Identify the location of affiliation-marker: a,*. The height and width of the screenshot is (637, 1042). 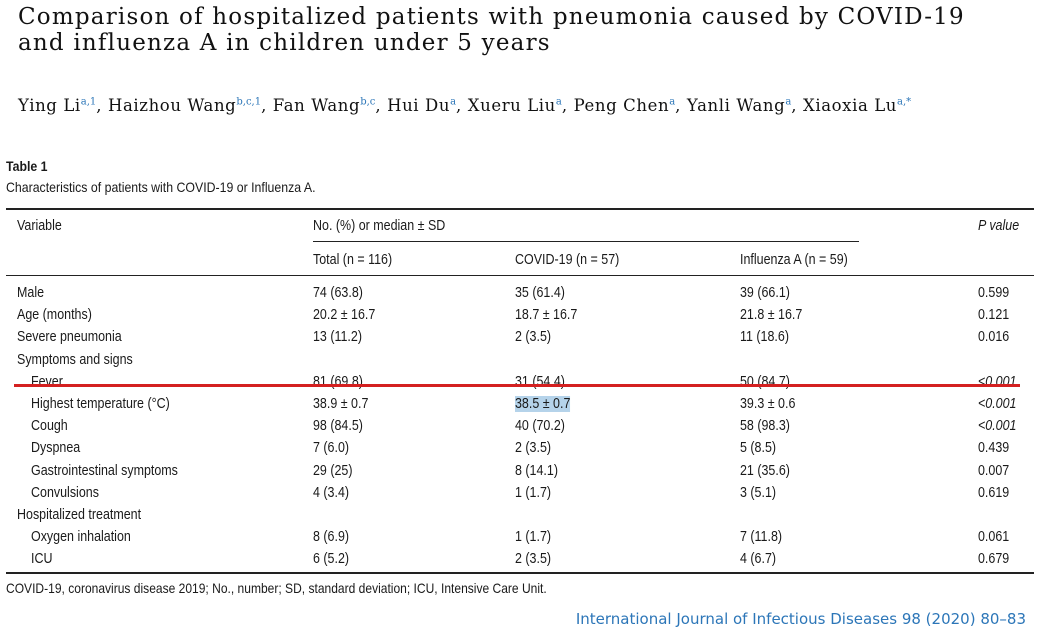
(904, 101).